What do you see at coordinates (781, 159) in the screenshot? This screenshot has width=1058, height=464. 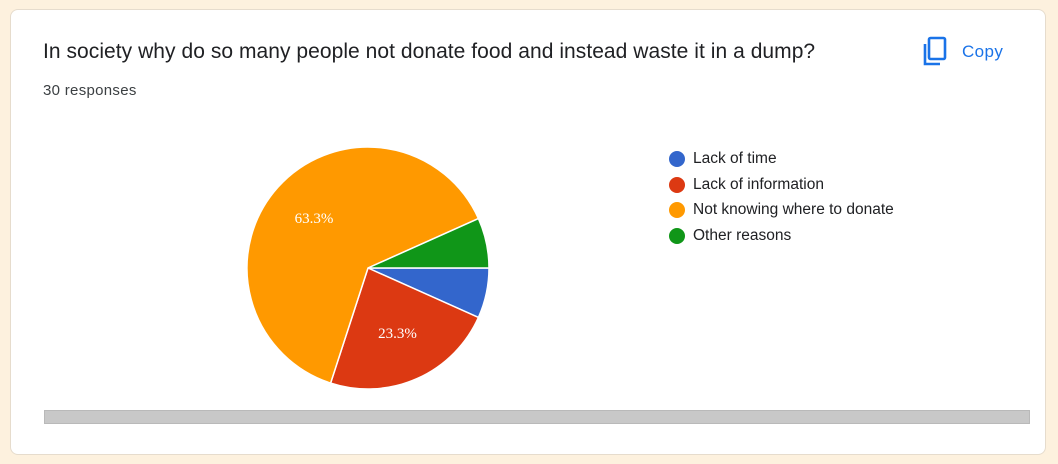 I see `legend-item: Lack of time` at bounding box center [781, 159].